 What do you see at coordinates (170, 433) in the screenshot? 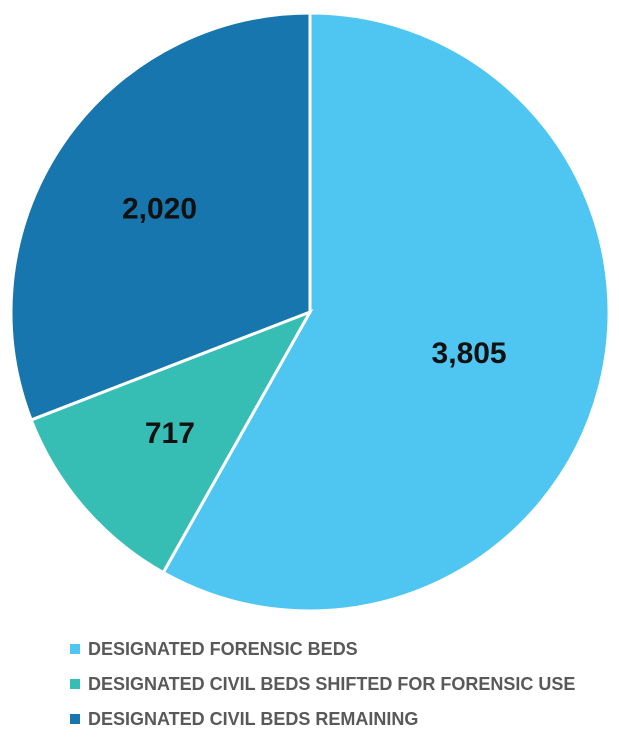
I see `data-label-civil-beds-shifted: 717` at bounding box center [170, 433].